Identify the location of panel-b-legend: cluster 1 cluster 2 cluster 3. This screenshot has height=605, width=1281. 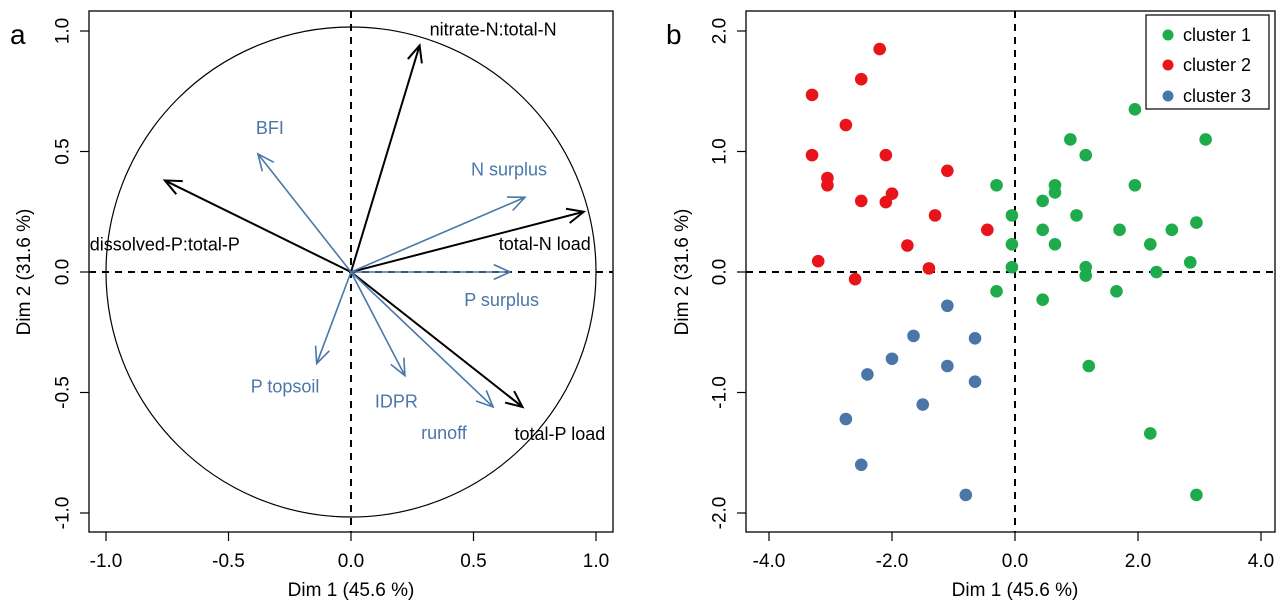
(1207, 62).